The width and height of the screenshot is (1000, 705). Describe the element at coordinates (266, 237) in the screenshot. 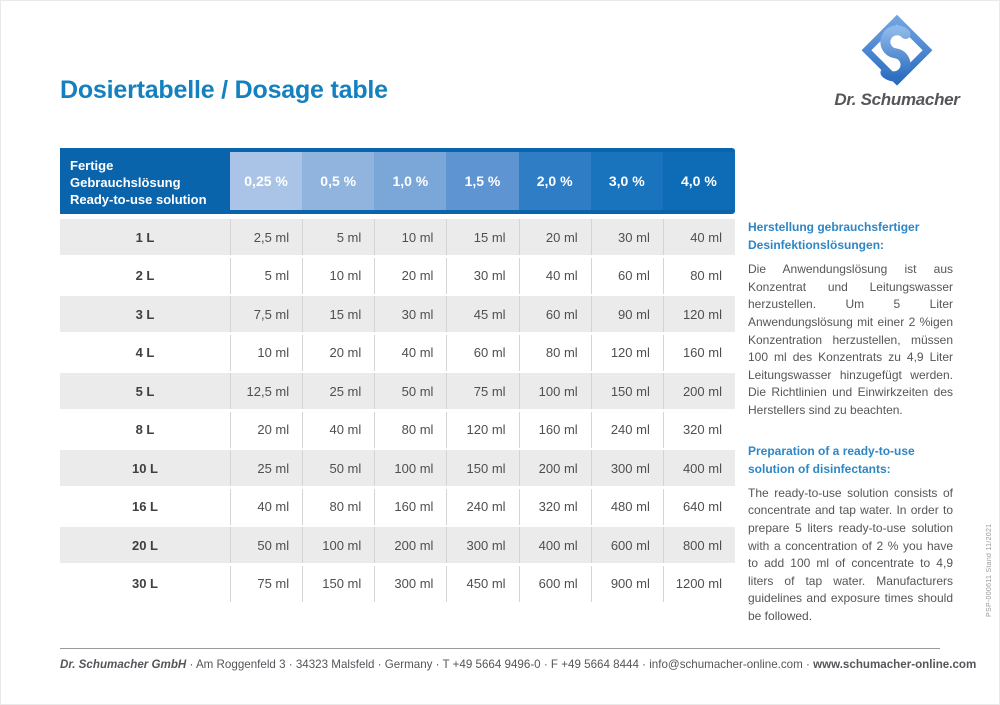

I see `dose-value-cell: 2,5 ml` at that location.